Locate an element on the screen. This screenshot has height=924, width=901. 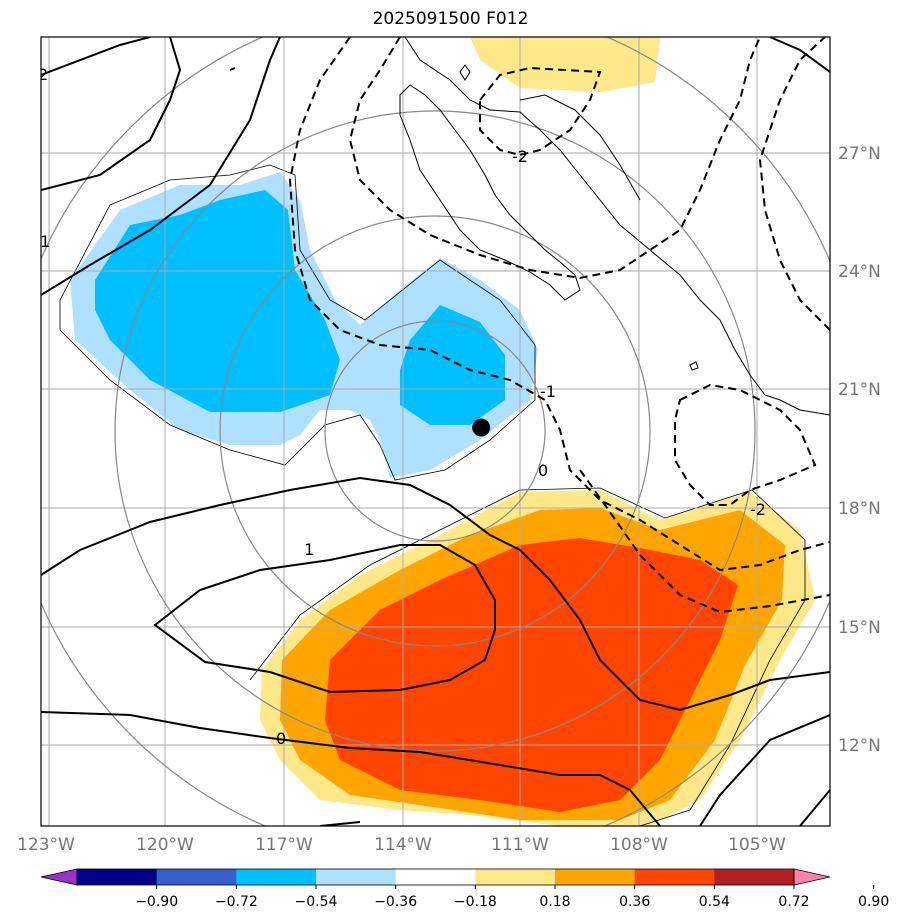
storm-center-marker is located at coordinates (481, 427).